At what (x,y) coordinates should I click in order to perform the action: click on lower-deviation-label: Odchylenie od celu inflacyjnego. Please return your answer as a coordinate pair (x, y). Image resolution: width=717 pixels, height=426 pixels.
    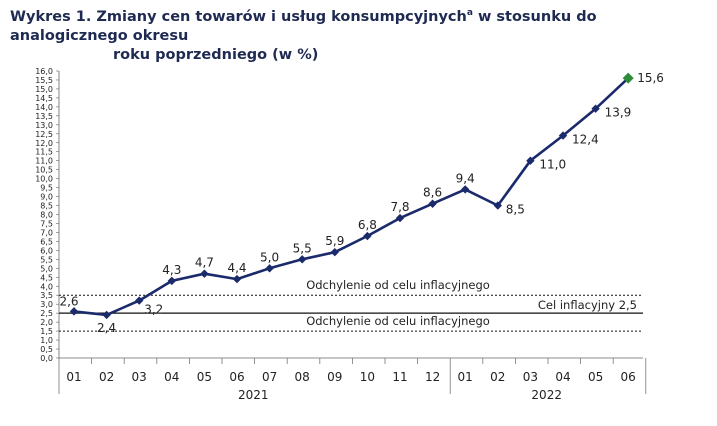
    Looking at the image, I should click on (398, 321).